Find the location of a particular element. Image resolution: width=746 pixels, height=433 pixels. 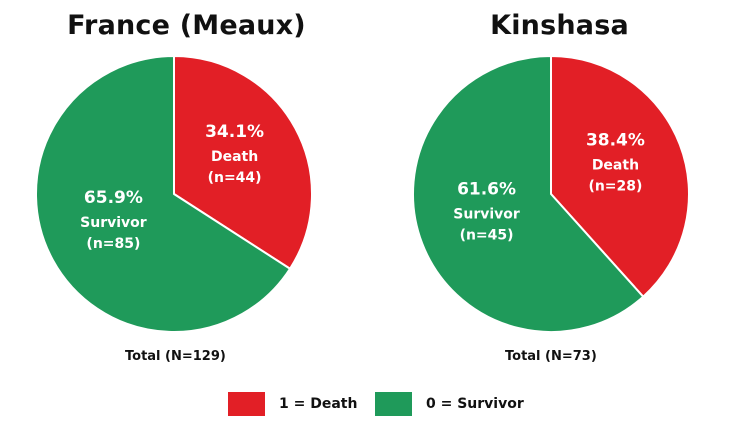

slice-label-france-meaux-survivor-percent: 65.9% is located at coordinates (113, 198).